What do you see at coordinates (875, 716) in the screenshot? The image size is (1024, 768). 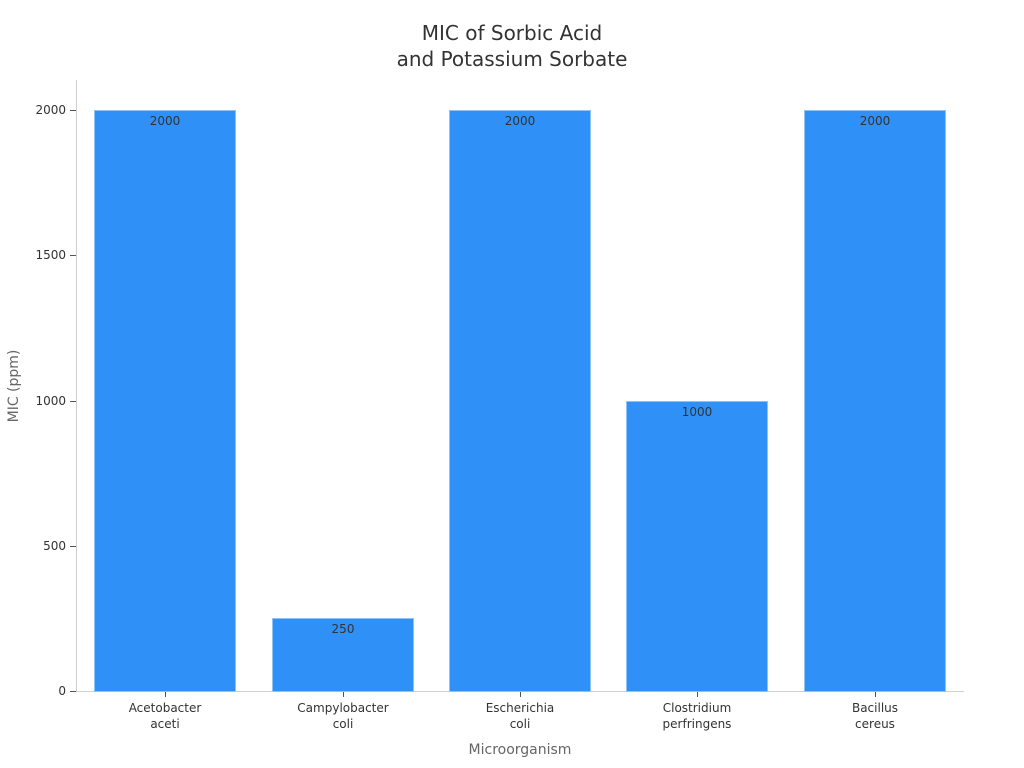 I see `x-tick-label: Bacillus cereus` at bounding box center [875, 716].